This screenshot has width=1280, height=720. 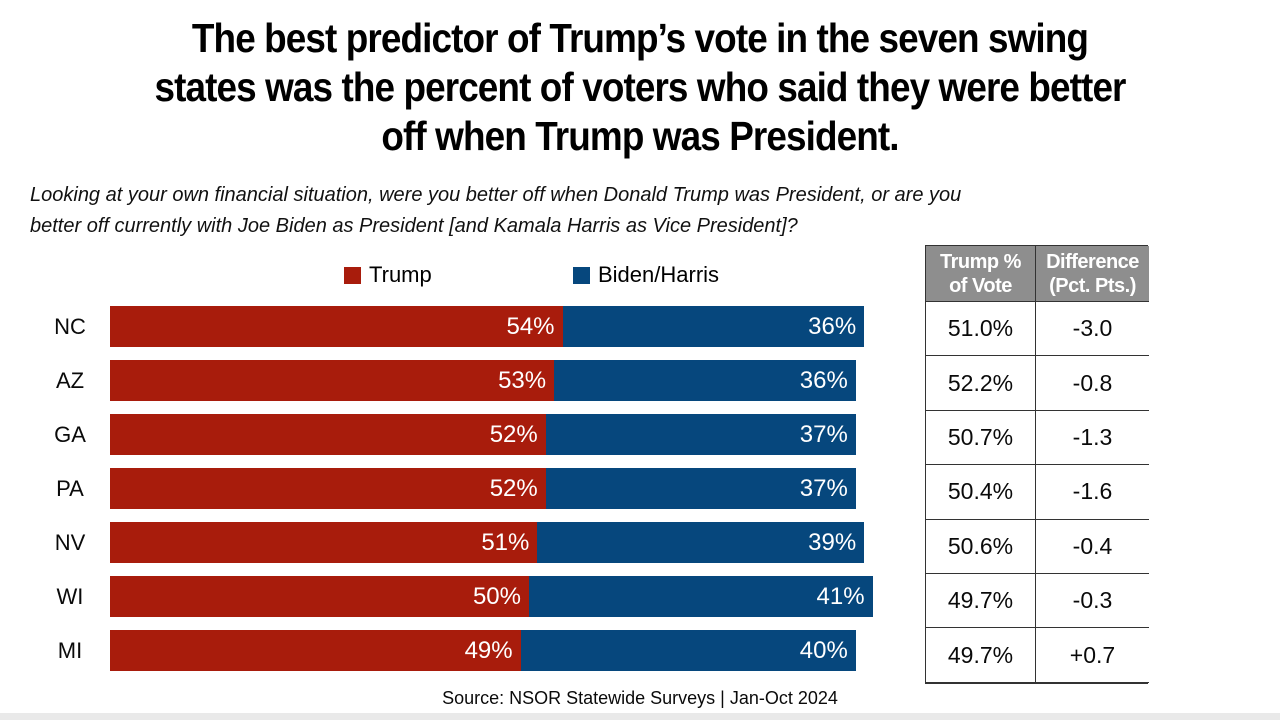 What do you see at coordinates (319, 596) in the screenshot?
I see `trump-bar-segment: 50%` at bounding box center [319, 596].